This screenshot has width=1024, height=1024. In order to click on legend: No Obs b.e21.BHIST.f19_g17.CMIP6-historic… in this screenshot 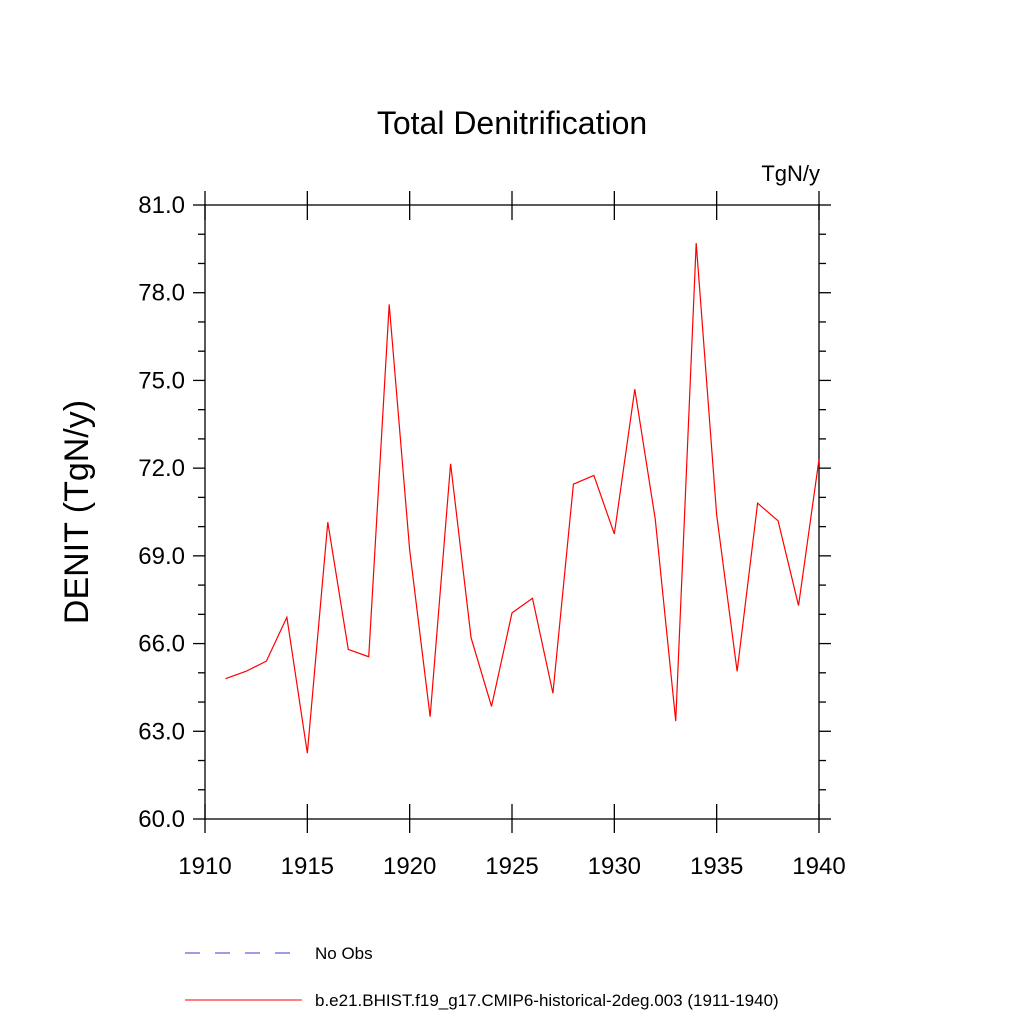, I will do `click(482, 977)`.